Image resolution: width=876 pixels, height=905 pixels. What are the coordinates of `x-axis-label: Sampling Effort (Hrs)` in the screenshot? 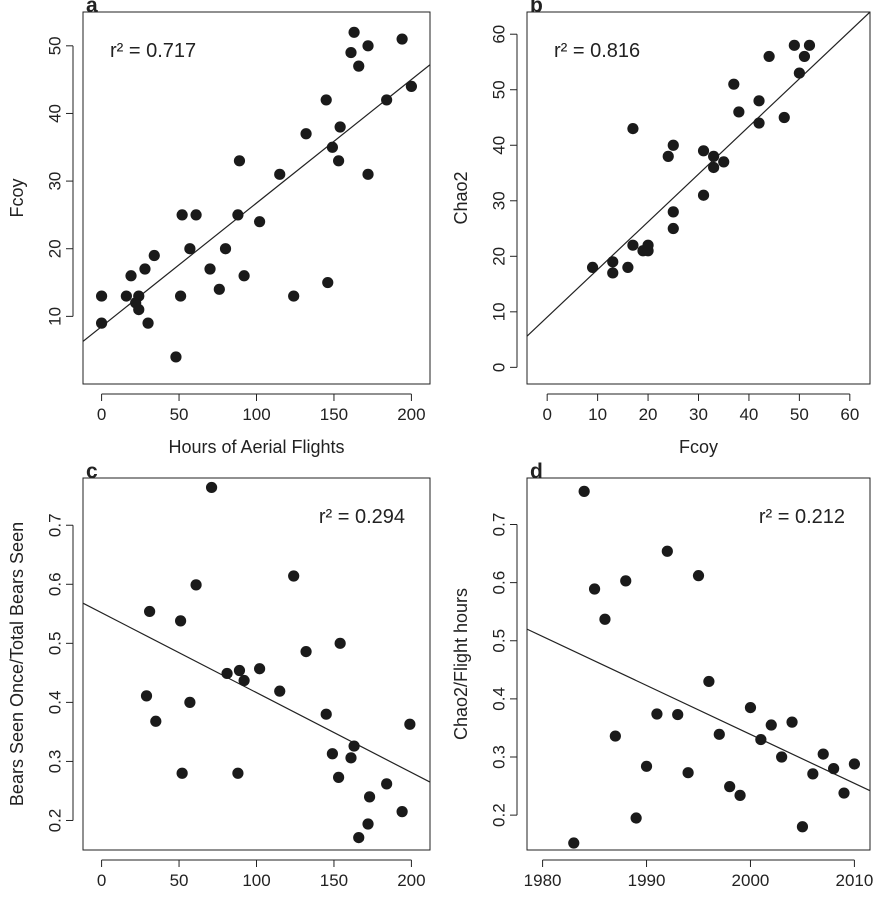 It's located at (257, 904).